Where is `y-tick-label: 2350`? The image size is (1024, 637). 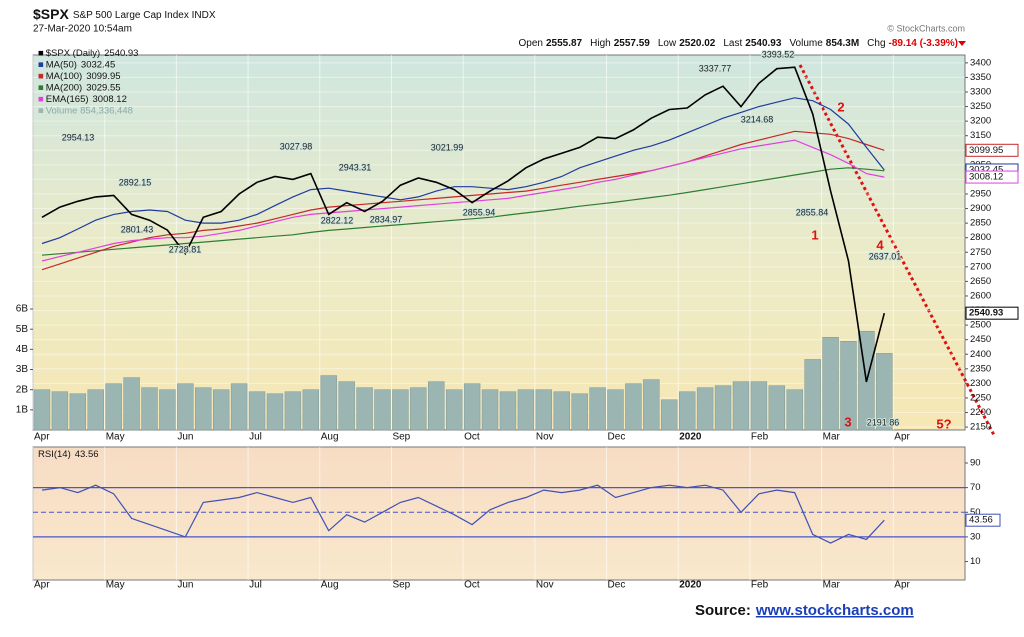
y-tick-label: 2350 is located at coordinates (980, 368).